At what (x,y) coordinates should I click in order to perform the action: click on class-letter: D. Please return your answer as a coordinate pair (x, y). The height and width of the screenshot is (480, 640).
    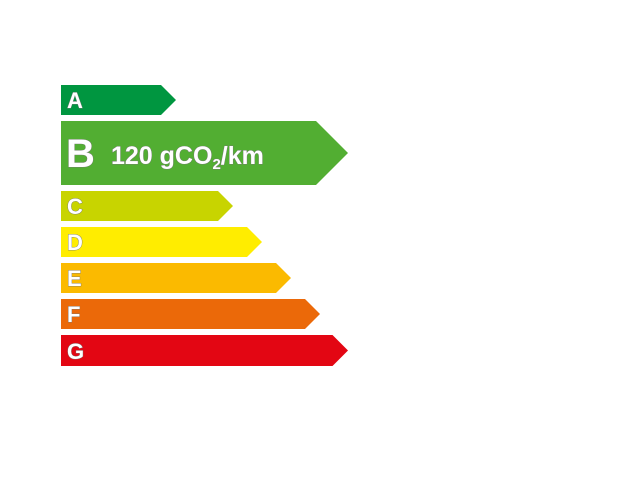
    Looking at the image, I should click on (75, 242).